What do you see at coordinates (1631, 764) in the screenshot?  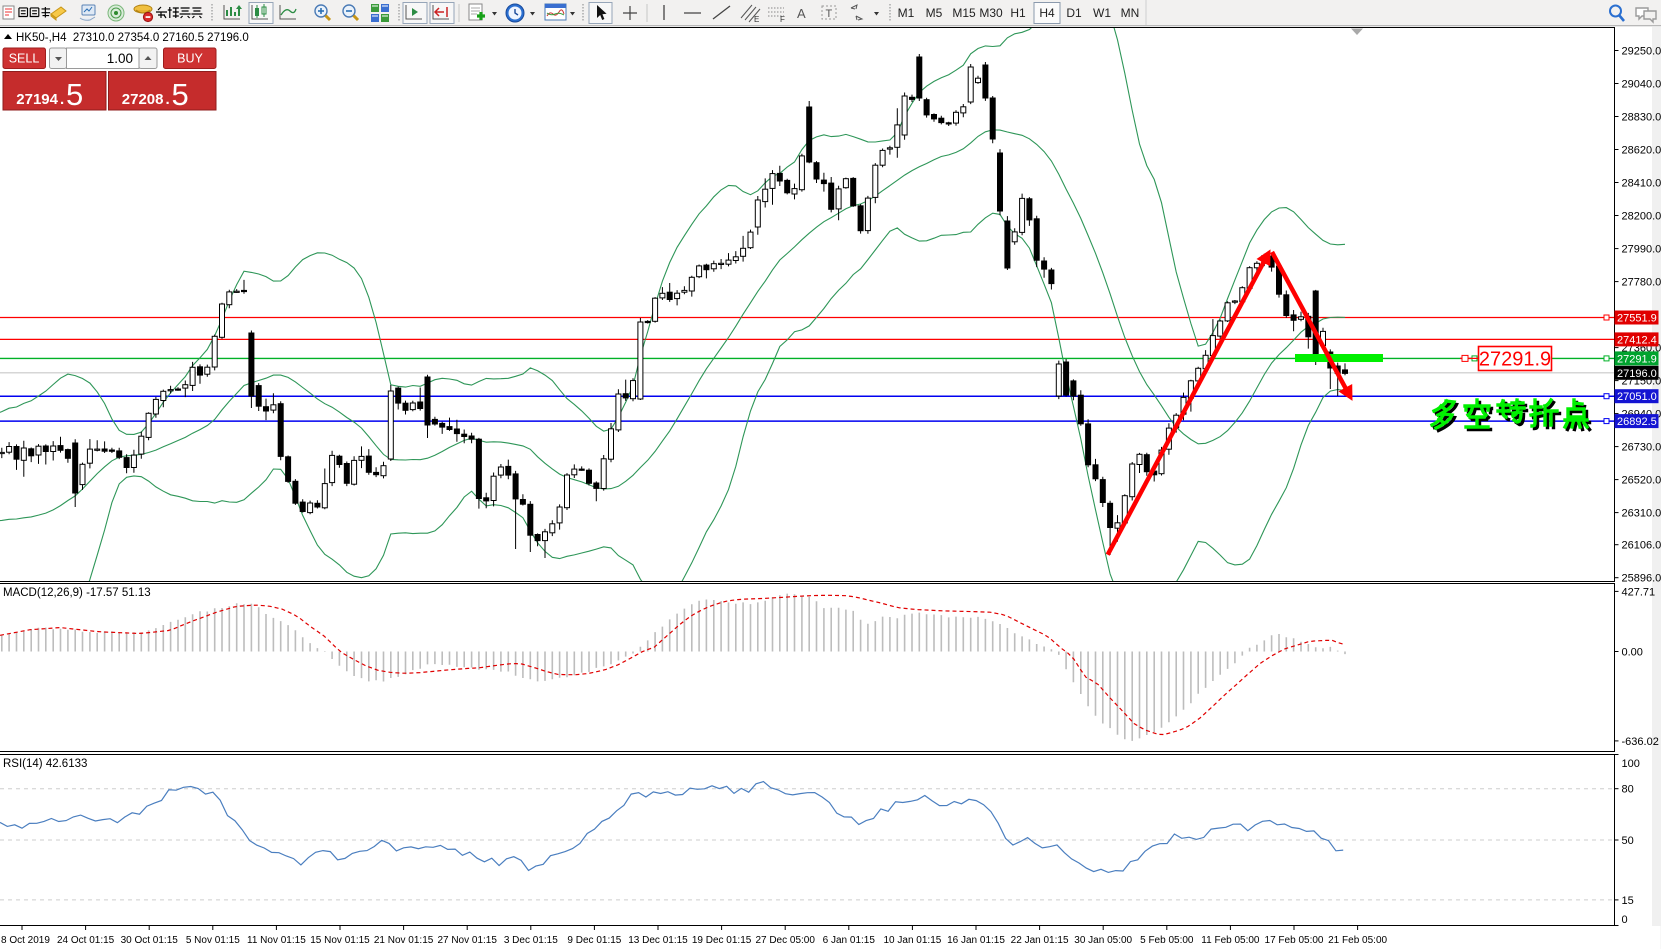 I see `svg-text: 100` at bounding box center [1631, 764].